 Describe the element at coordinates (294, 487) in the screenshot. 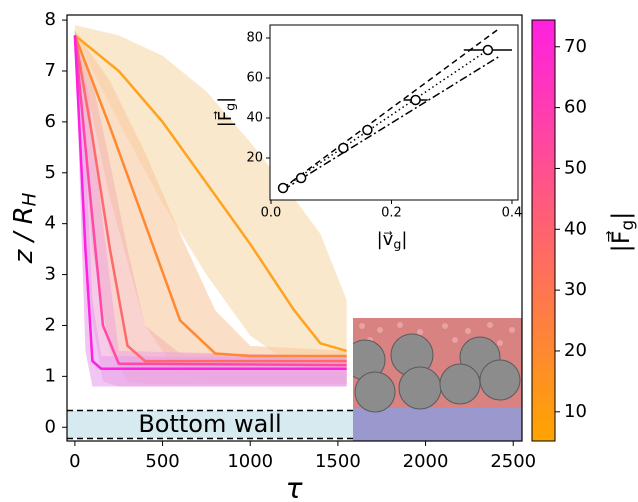

I see `x-axis-label: τ` at that location.